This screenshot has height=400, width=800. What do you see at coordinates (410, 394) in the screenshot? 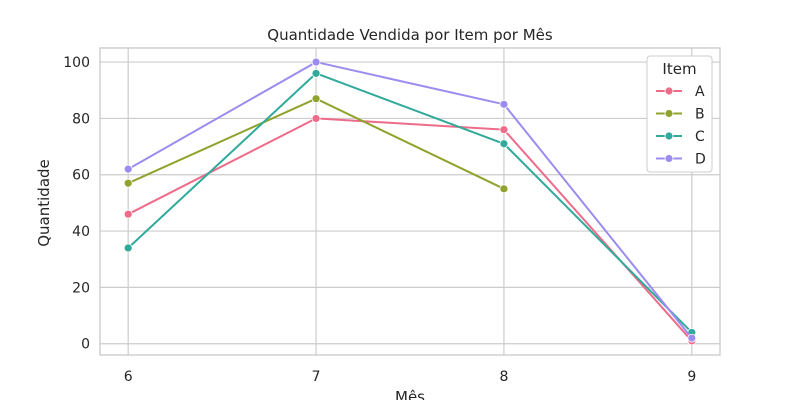
I see `x-axis-label: Mês` at bounding box center [410, 394].